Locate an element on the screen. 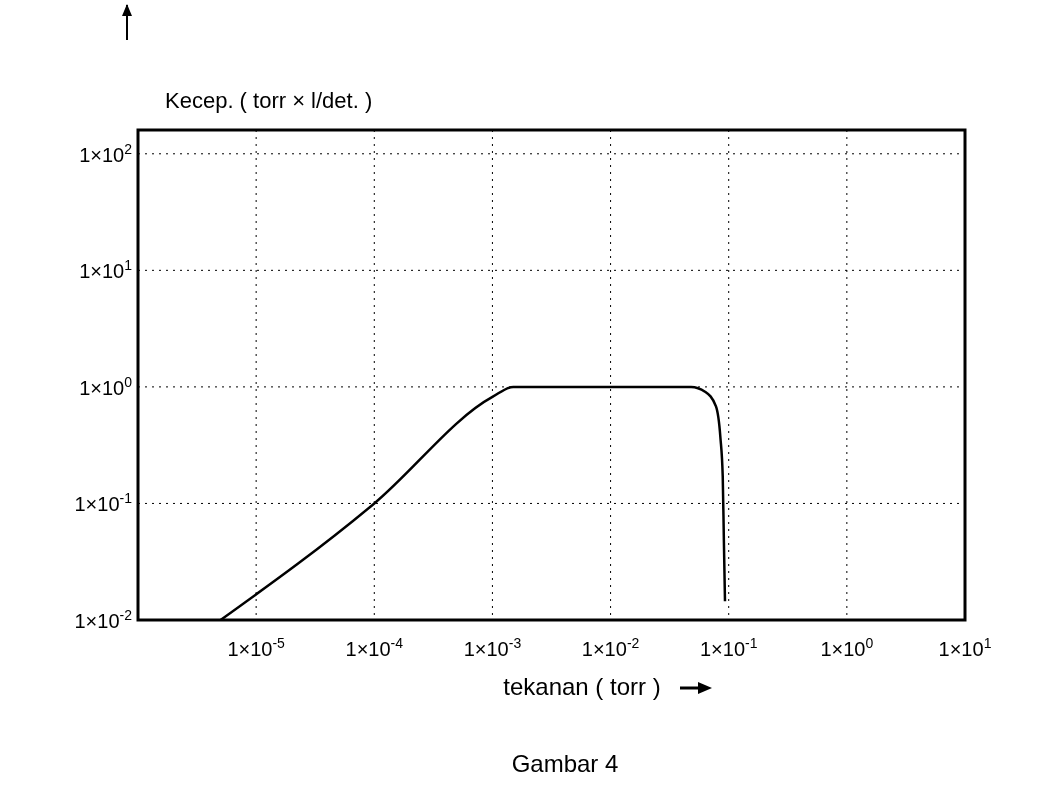 The height and width of the screenshot is (802, 1049). y-tick-label: 1×10$^{-2}$ is located at coordinates (103, 619).